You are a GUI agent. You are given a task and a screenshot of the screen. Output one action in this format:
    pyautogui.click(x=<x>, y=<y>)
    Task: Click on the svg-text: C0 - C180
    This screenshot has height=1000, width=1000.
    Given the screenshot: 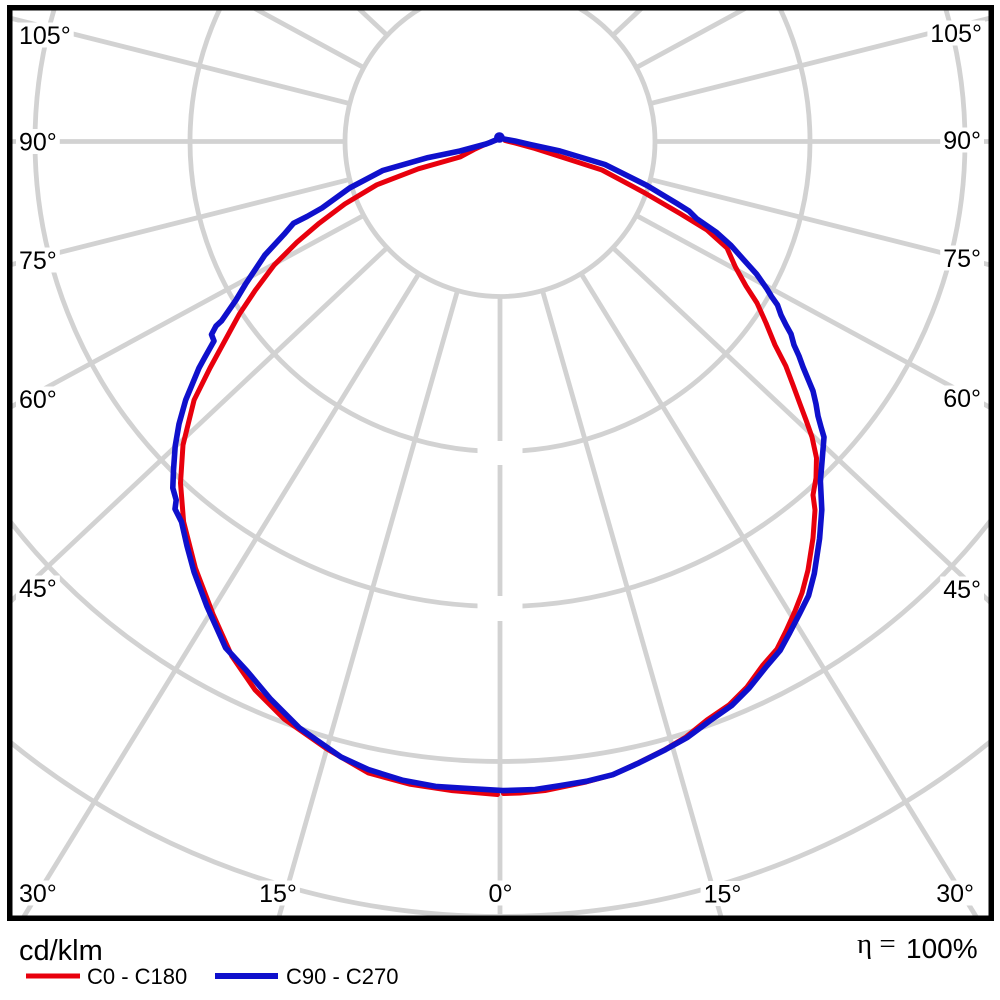 What is the action you would take?
    pyautogui.click(x=137, y=976)
    